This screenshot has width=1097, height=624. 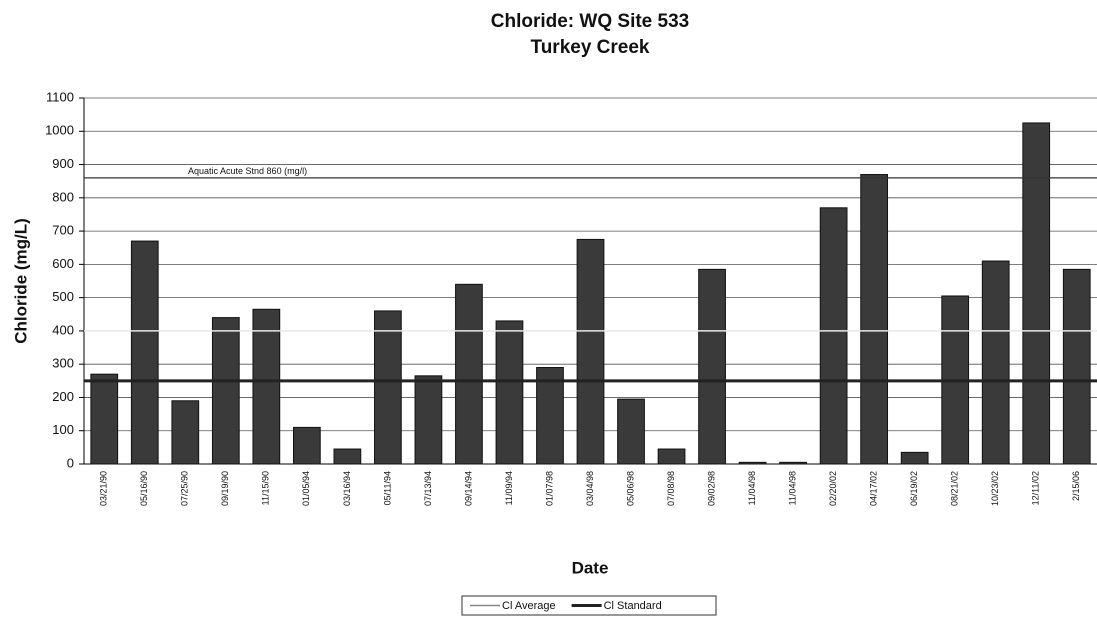 What do you see at coordinates (1036, 488) in the screenshot?
I see `x-tick-label: 12/11/02` at bounding box center [1036, 488].